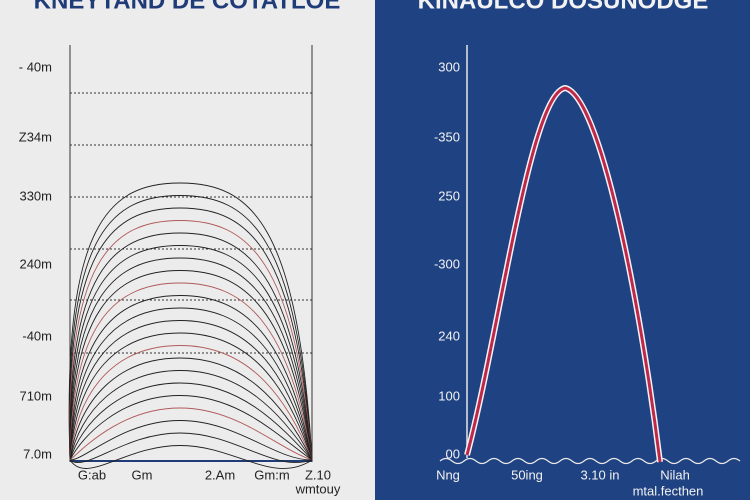 Image resolution: width=750 pixels, height=500 pixels. I want to click on y-label: -350, so click(447, 136).